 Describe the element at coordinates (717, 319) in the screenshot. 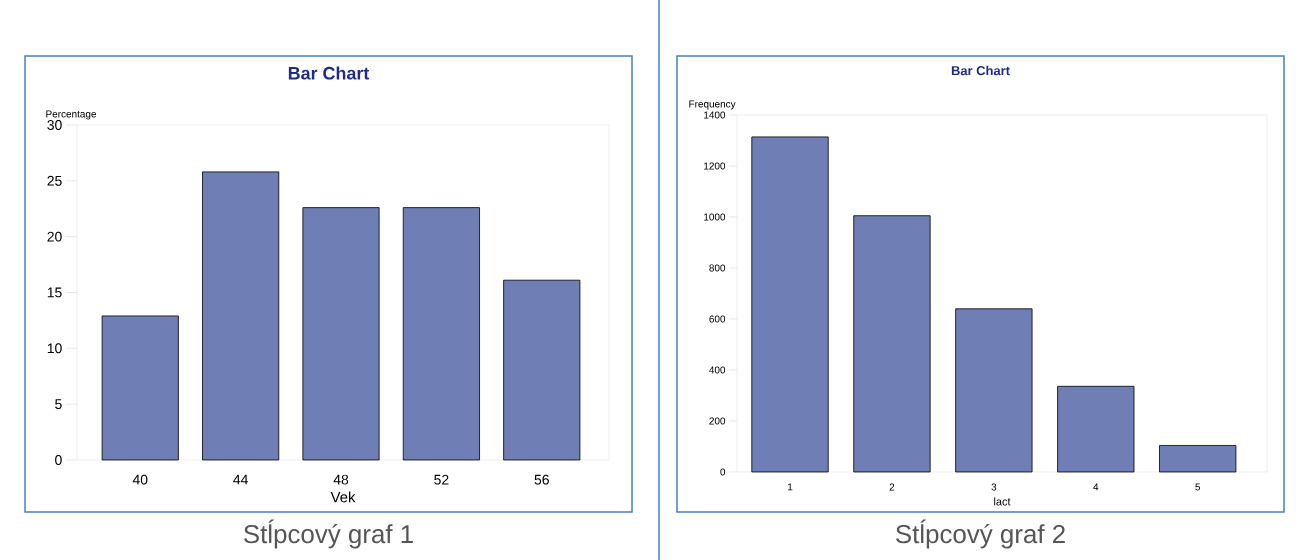

I see `y-tick-label: 600` at that location.